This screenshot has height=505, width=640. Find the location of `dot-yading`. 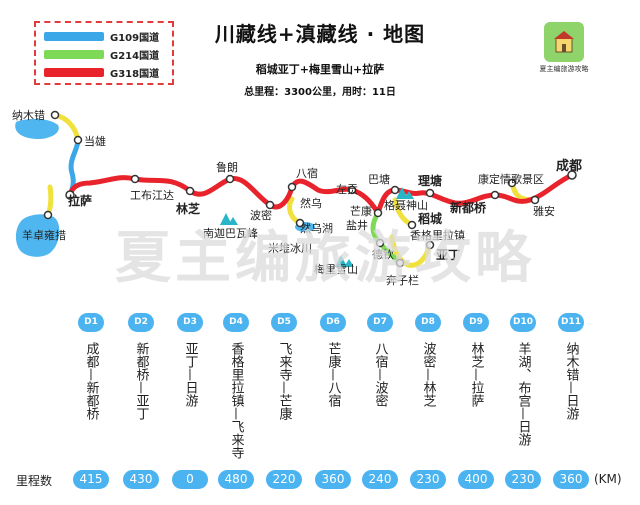

dot-yading is located at coordinates (430, 245).